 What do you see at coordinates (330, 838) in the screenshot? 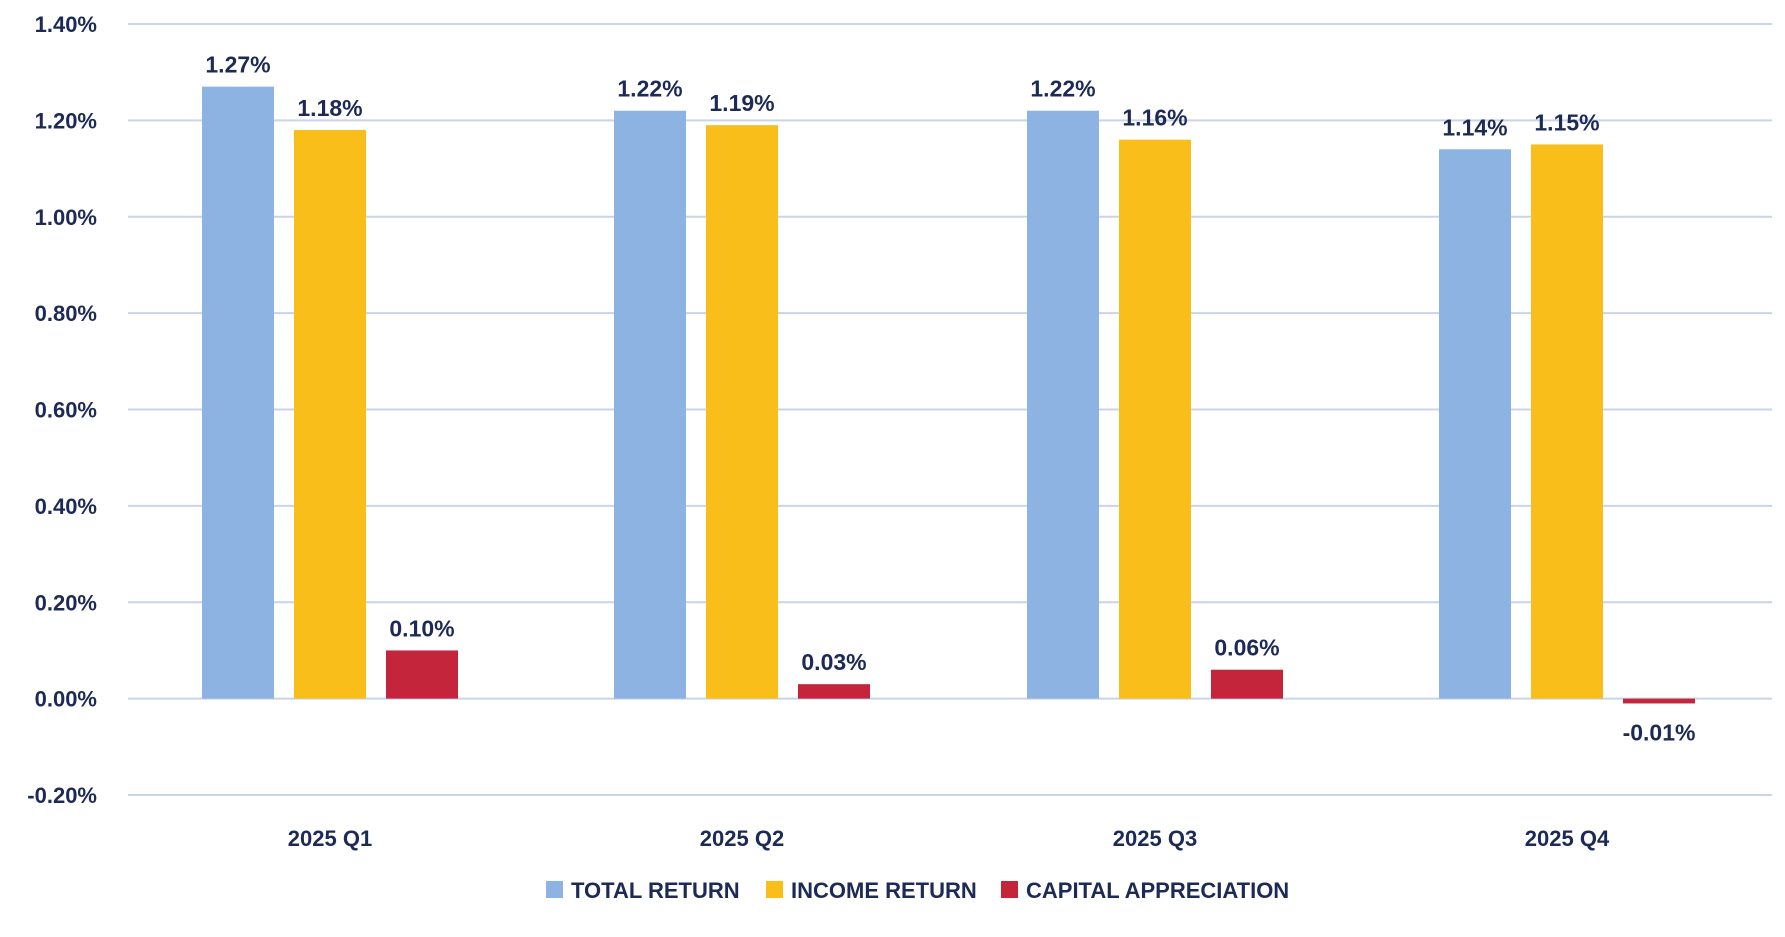
I see `x-category-label: 2025 Q1` at bounding box center [330, 838].